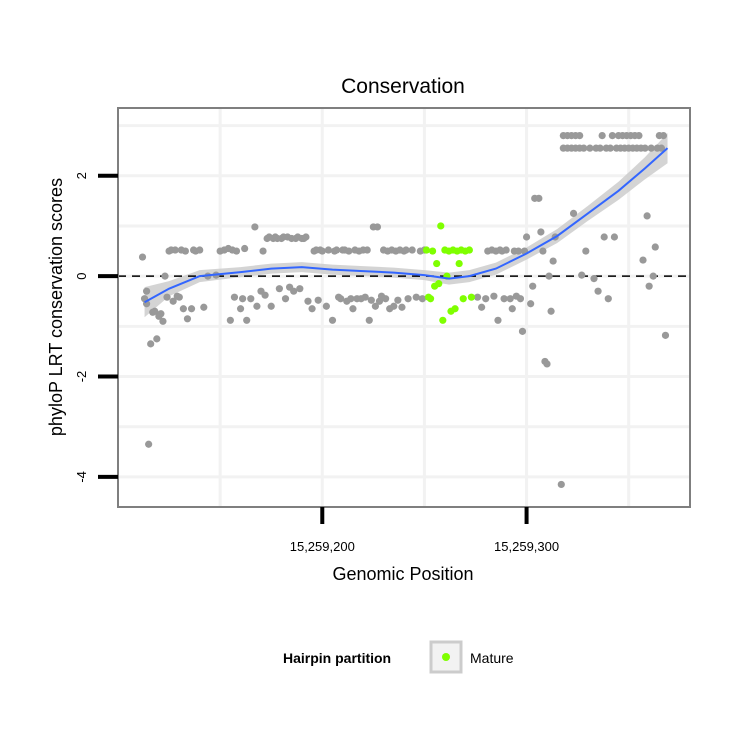 The height and width of the screenshot is (750, 750). I want to click on x-axis-title: Genomic Position, so click(402, 574).